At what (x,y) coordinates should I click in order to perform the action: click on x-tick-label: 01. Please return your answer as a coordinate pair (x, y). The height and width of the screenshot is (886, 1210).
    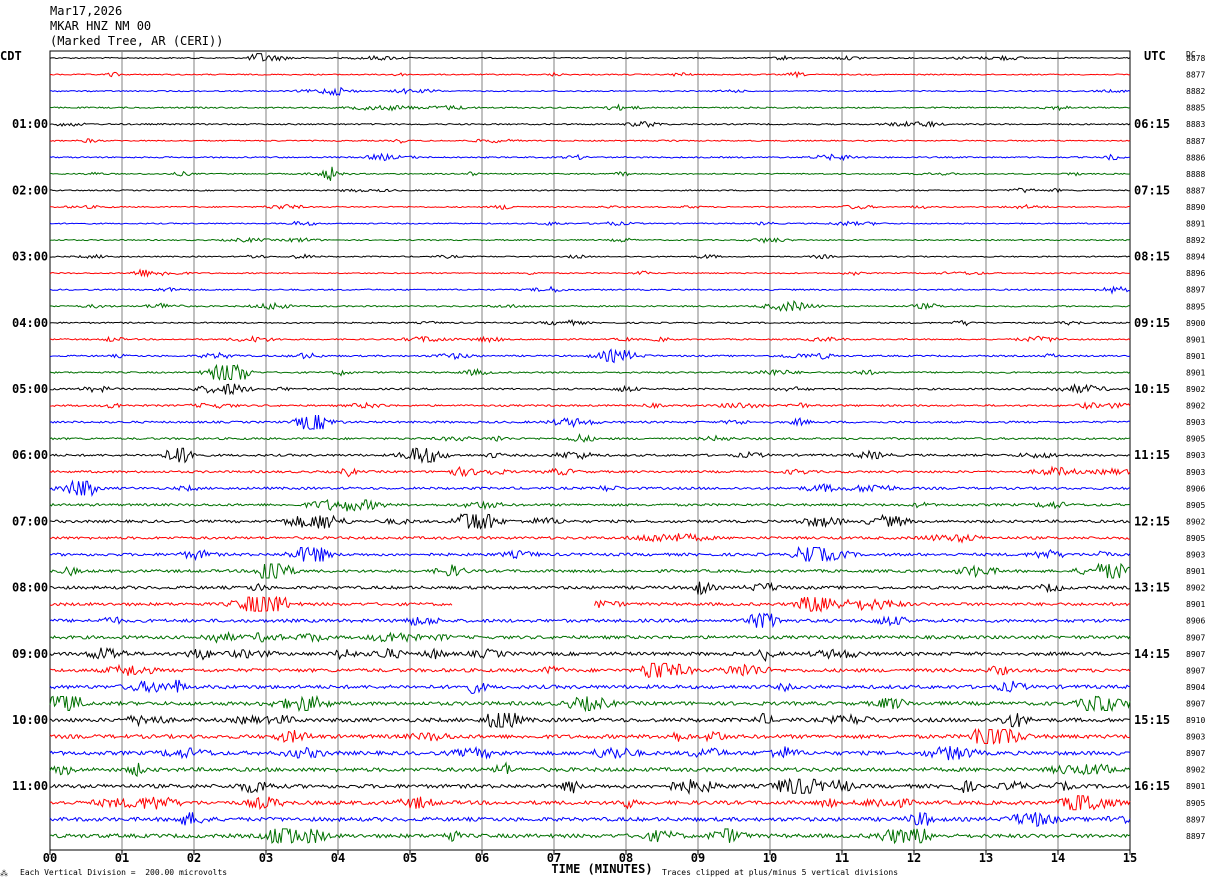
    Looking at the image, I should click on (122, 858).